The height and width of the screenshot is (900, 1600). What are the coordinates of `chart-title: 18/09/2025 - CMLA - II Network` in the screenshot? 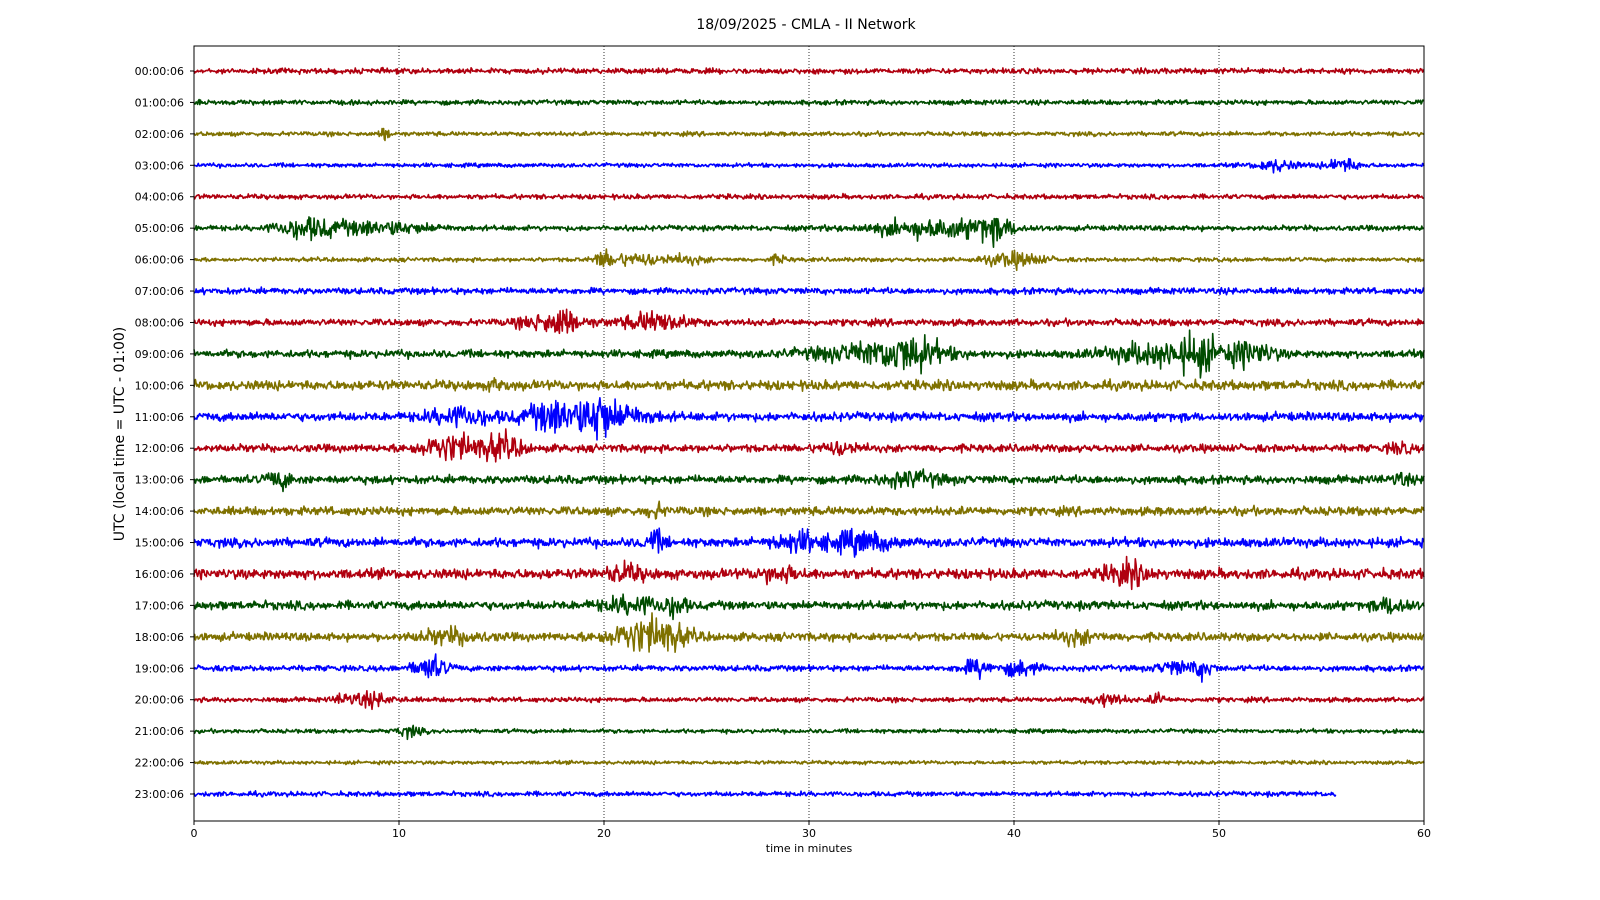 It's located at (806, 25).